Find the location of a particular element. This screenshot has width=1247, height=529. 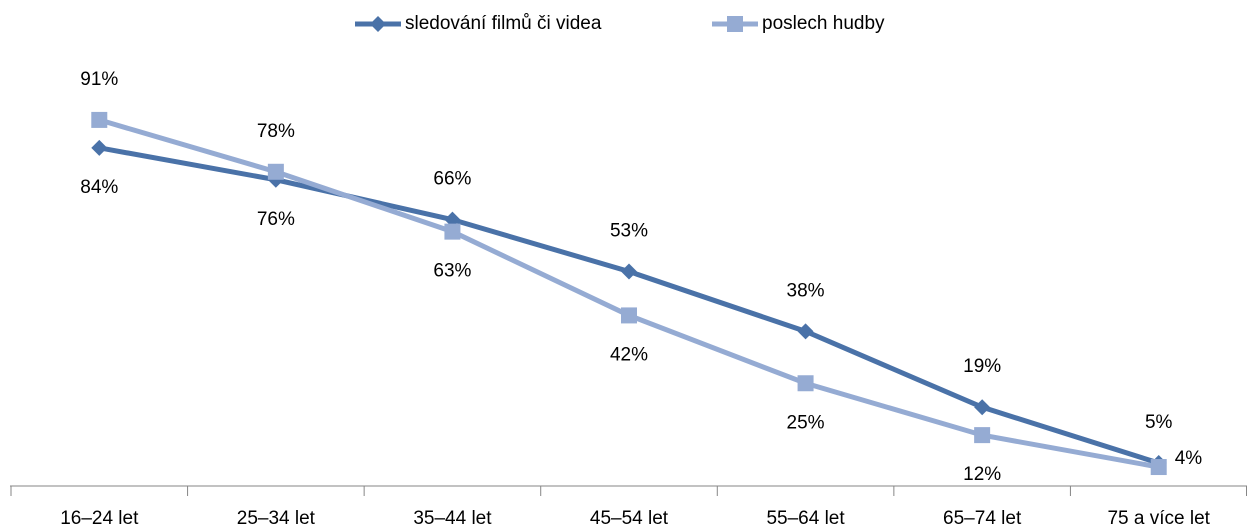

x-tick-label: 65–74 let is located at coordinates (982, 518).